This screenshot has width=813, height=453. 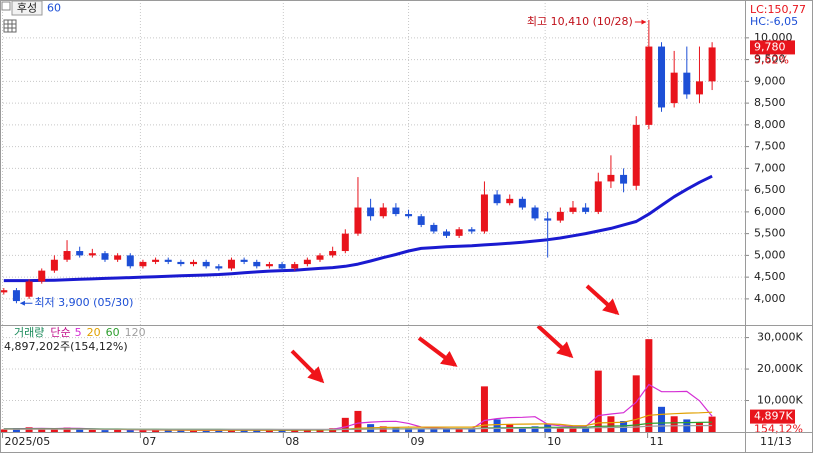 I want to click on last-volume-label: 4,897K, so click(x=773, y=416).